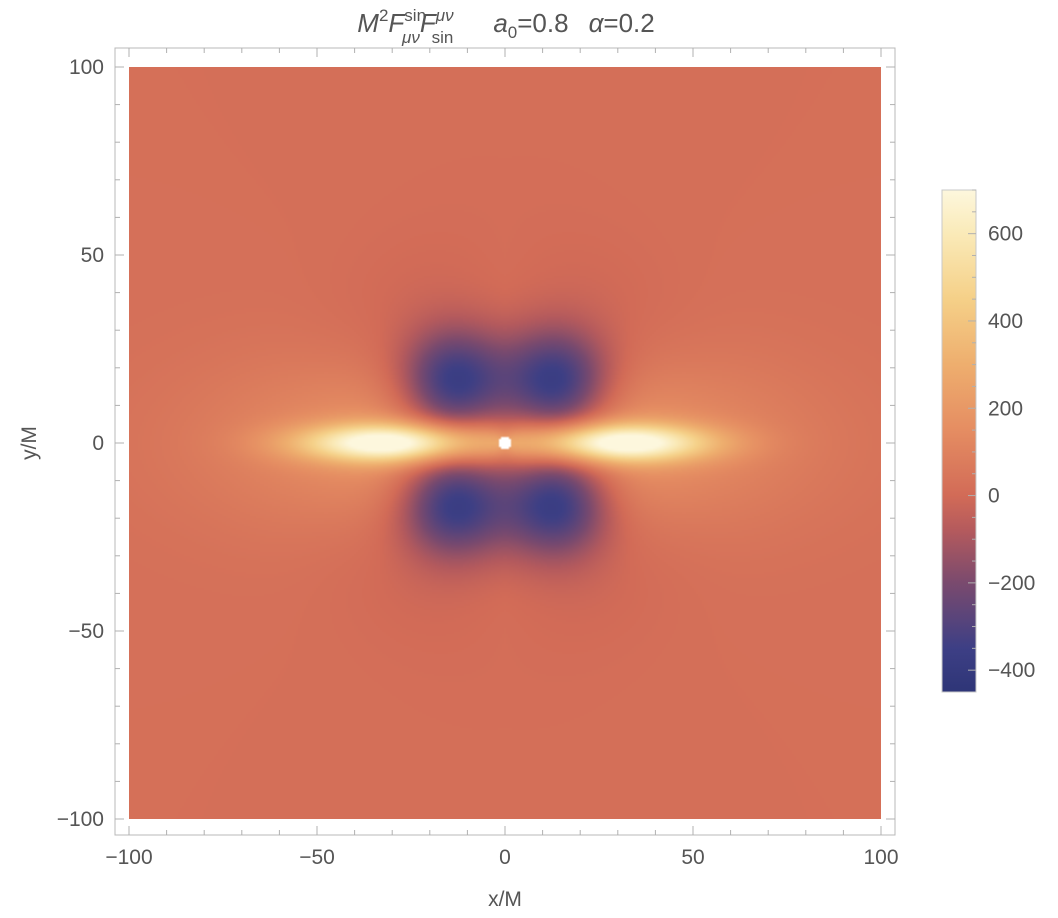 The image size is (1058, 918). Describe the element at coordinates (994, 496) in the screenshot. I see `colorbar-tick-label: 0` at that location.